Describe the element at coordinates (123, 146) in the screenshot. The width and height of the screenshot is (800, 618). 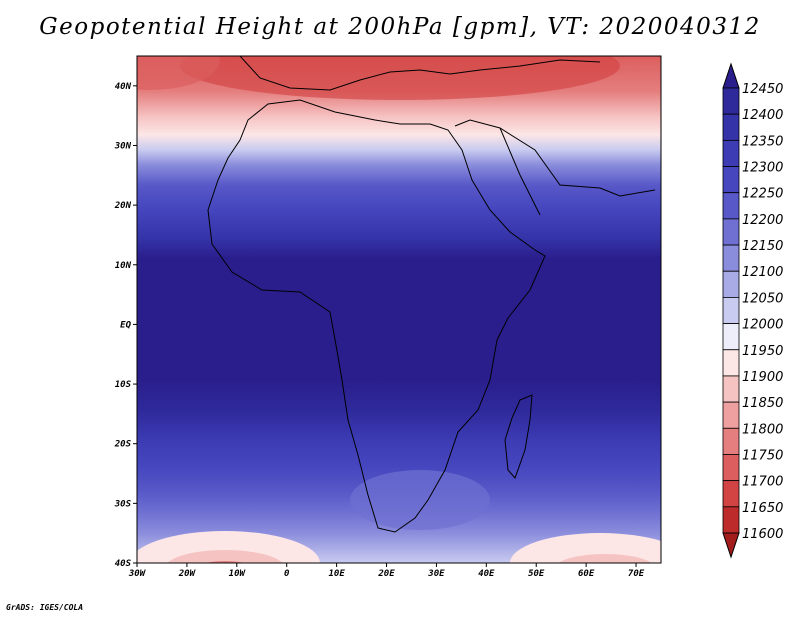
I see `lat-tick-label: 30N` at that location.